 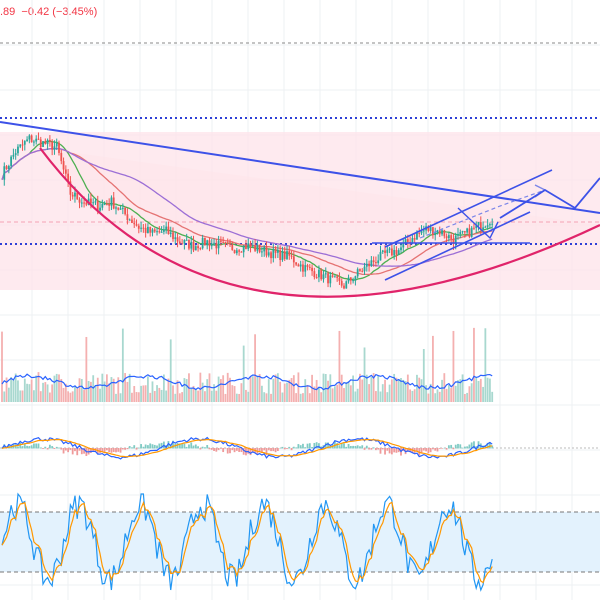 I want to click on macd-signal-line, so click(x=247, y=448).